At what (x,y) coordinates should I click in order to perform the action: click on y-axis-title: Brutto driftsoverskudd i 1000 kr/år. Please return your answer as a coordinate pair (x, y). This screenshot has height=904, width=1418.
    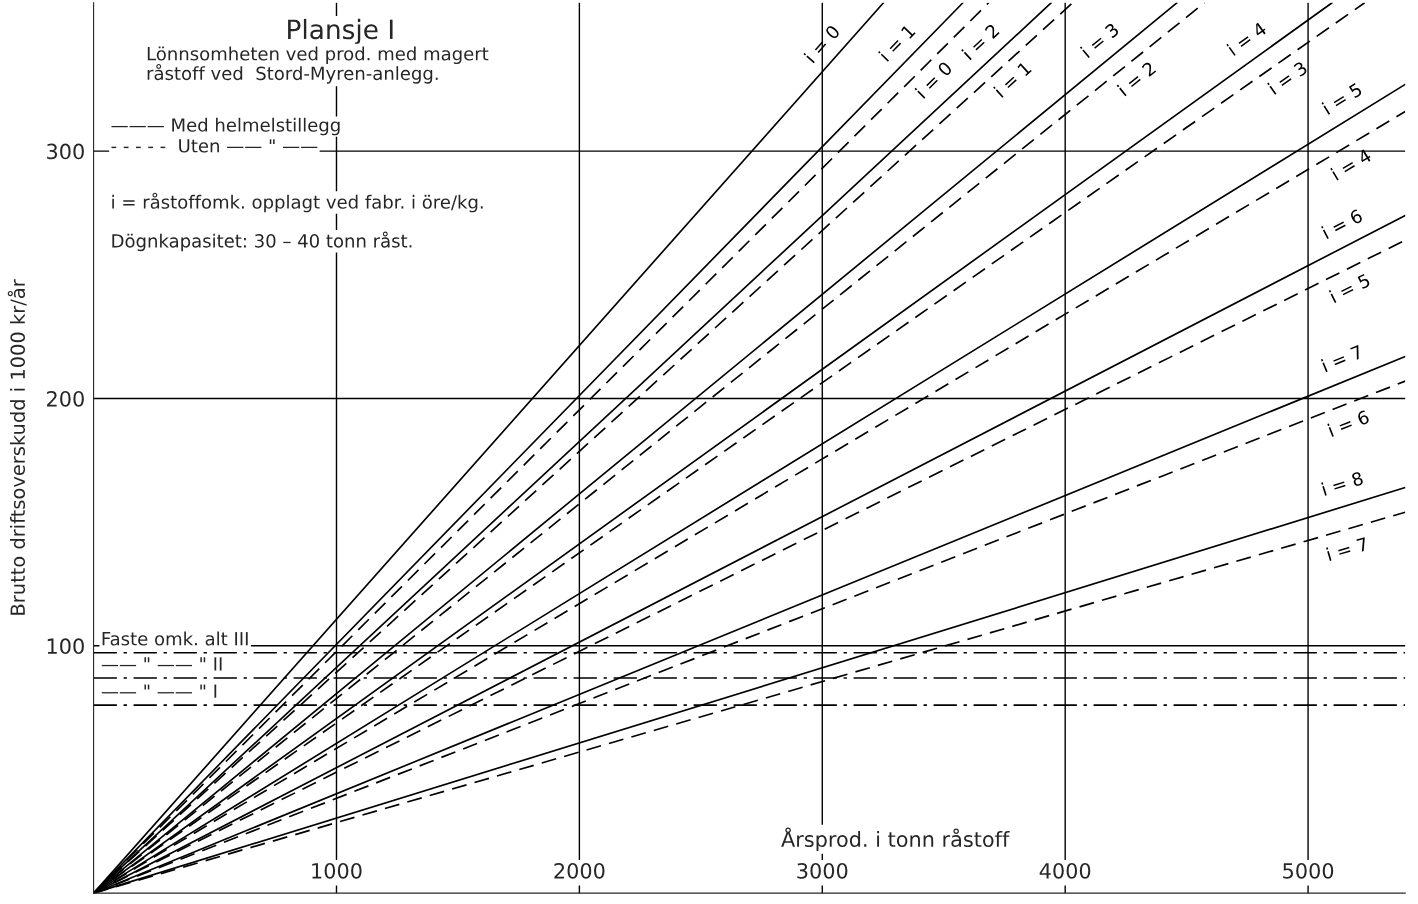
    Looking at the image, I should click on (17, 447).